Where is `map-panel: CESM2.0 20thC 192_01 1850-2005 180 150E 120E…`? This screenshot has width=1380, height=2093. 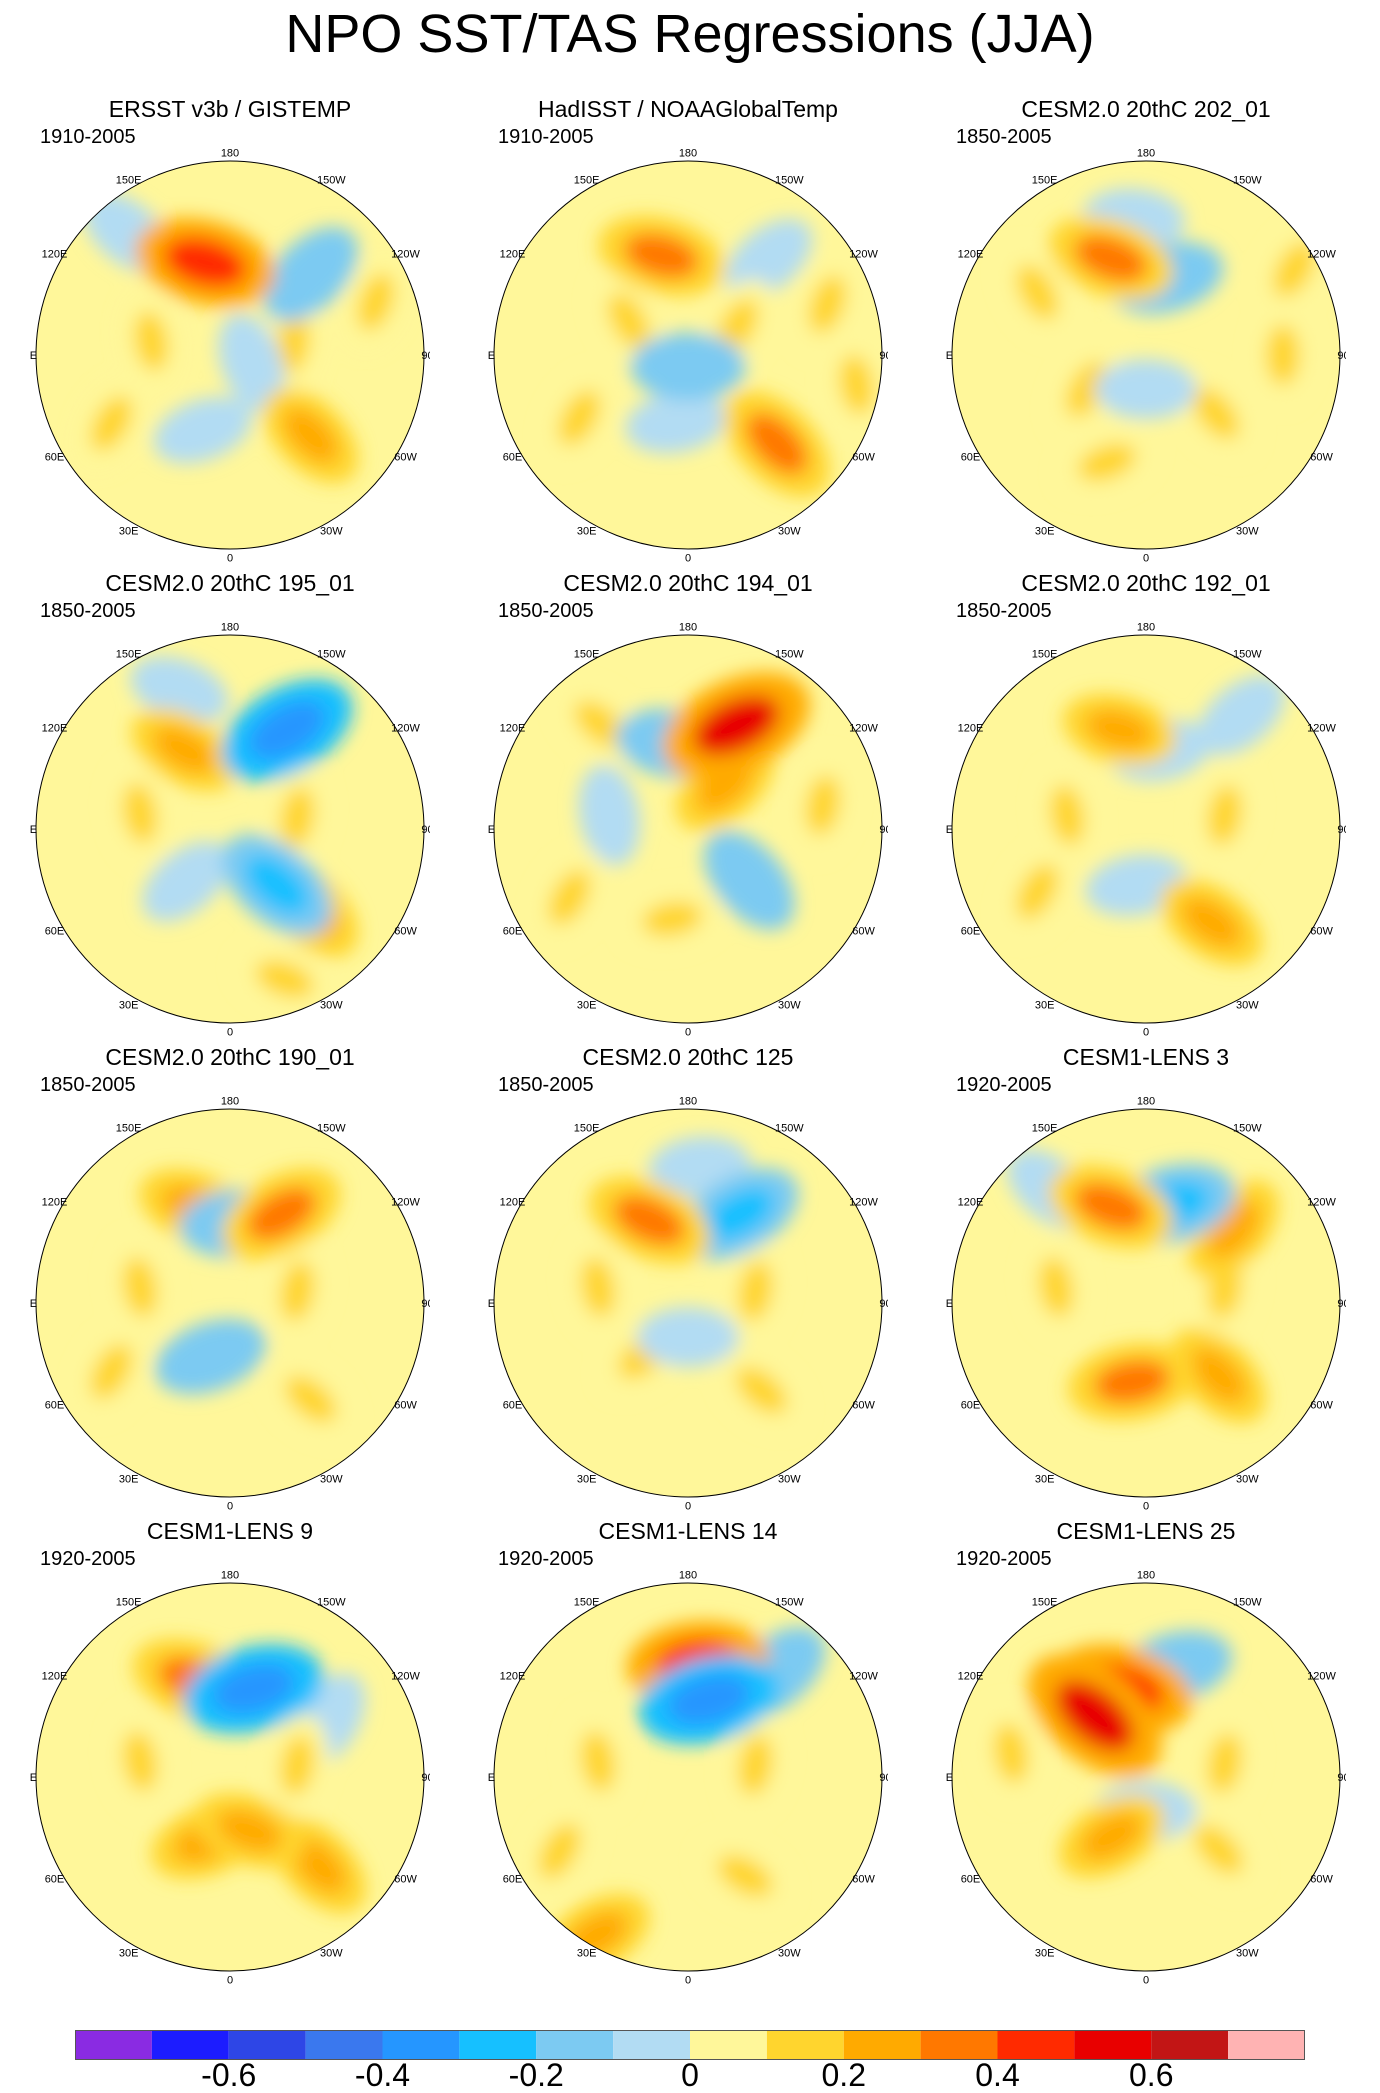
map-panel: CESM2.0 20thC 192_01 1850-2005 180 150E 120E… is located at coordinates (1146, 804).